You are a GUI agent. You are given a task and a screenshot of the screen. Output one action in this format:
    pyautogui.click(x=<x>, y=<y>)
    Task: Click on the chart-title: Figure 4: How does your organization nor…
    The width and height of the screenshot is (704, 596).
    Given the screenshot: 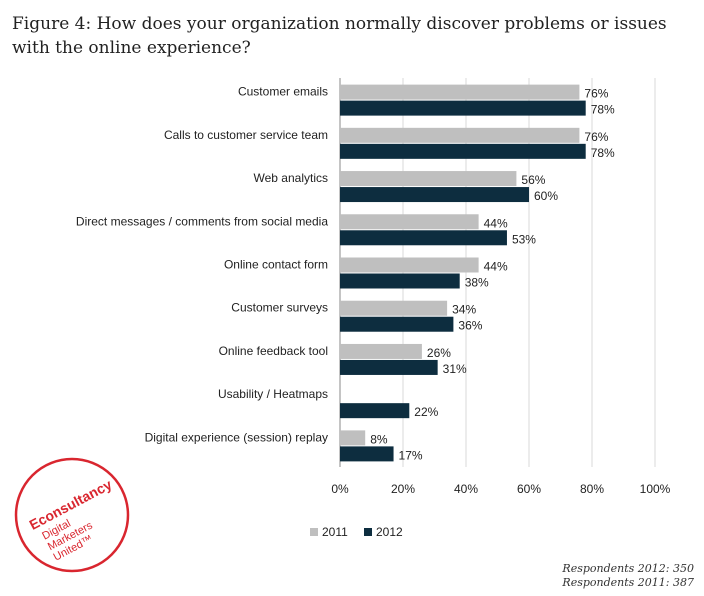 What is the action you would take?
    pyautogui.click(x=339, y=36)
    